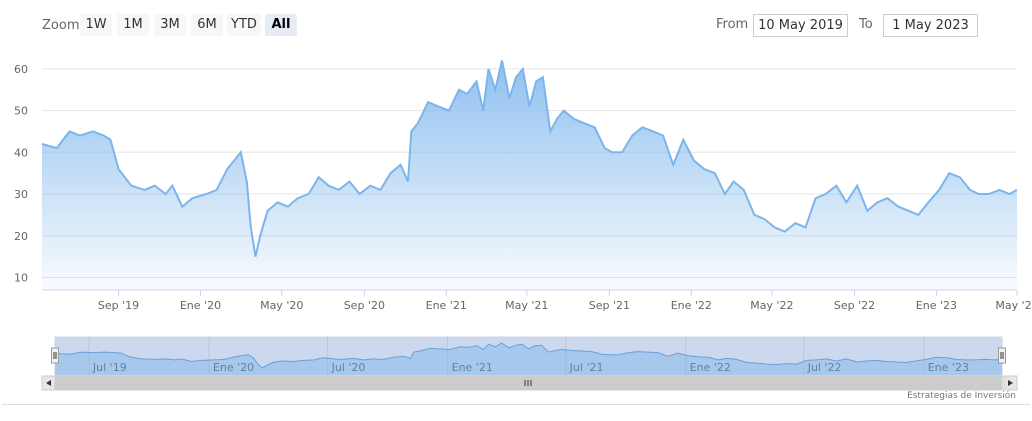 This screenshot has width=1032, height=421. Describe the element at coordinates (170, 25) in the screenshot. I see `zoom-3m-button: 3M` at that location.